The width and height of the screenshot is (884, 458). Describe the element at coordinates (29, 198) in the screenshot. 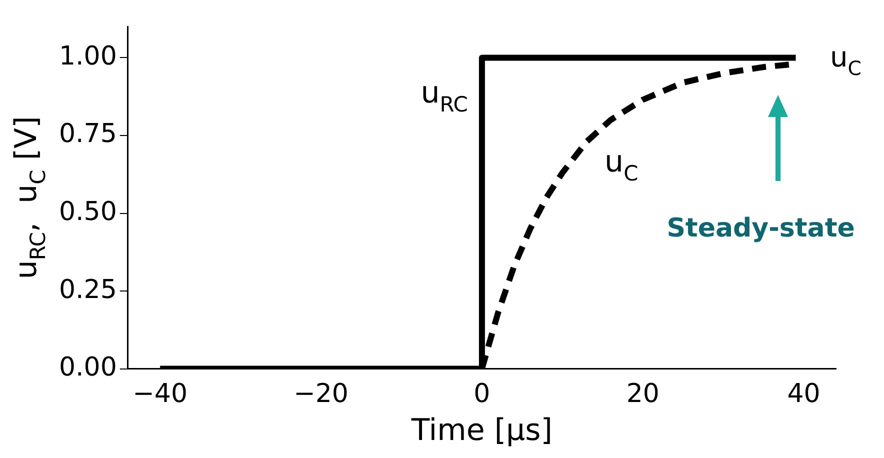

I see `y-axis-title: uRC, uC [V]` at that location.